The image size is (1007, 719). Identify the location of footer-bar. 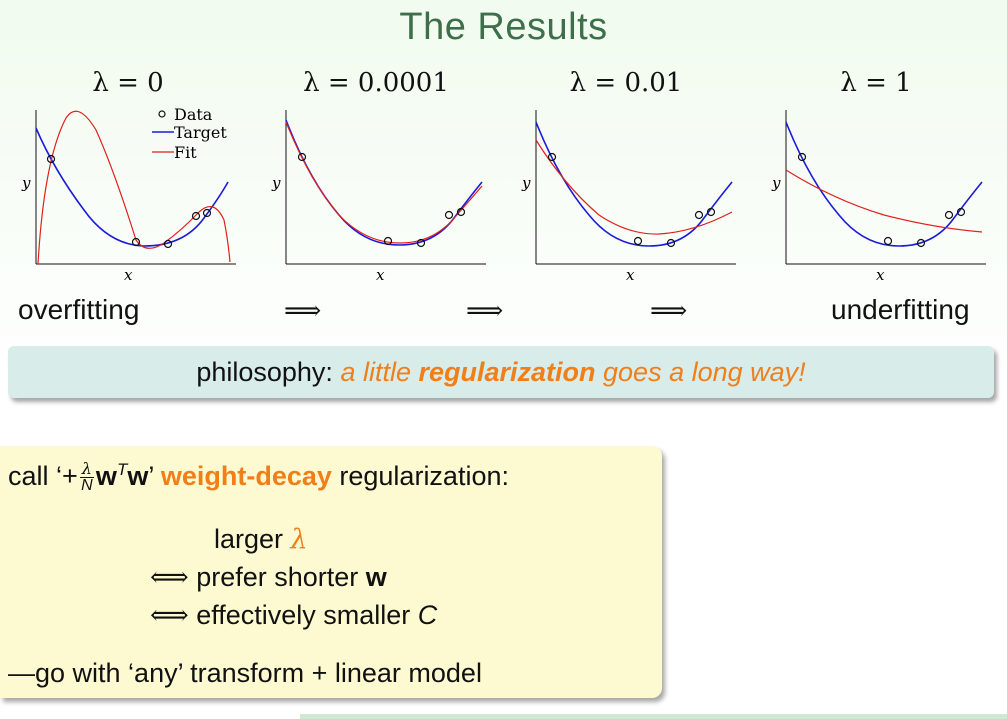
(653, 716).